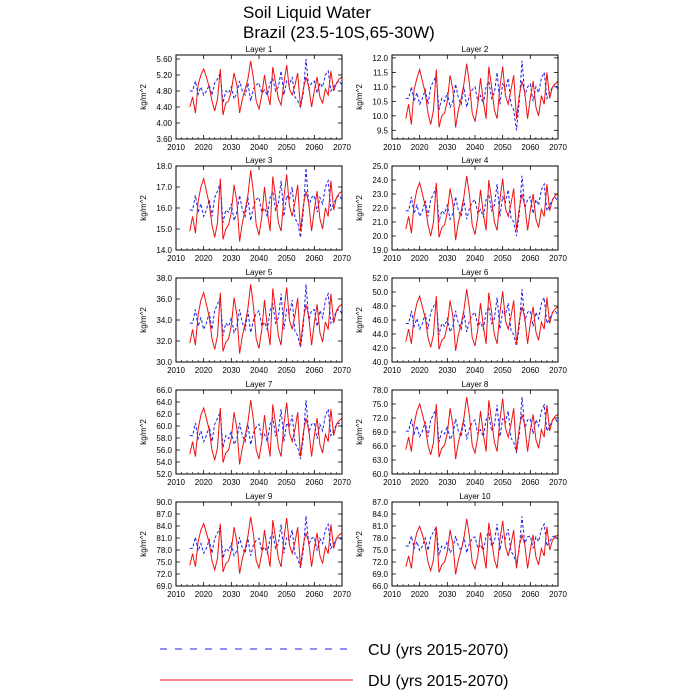 The width and height of the screenshot is (700, 700). I want to click on layer-2-frame, so click(475, 97).